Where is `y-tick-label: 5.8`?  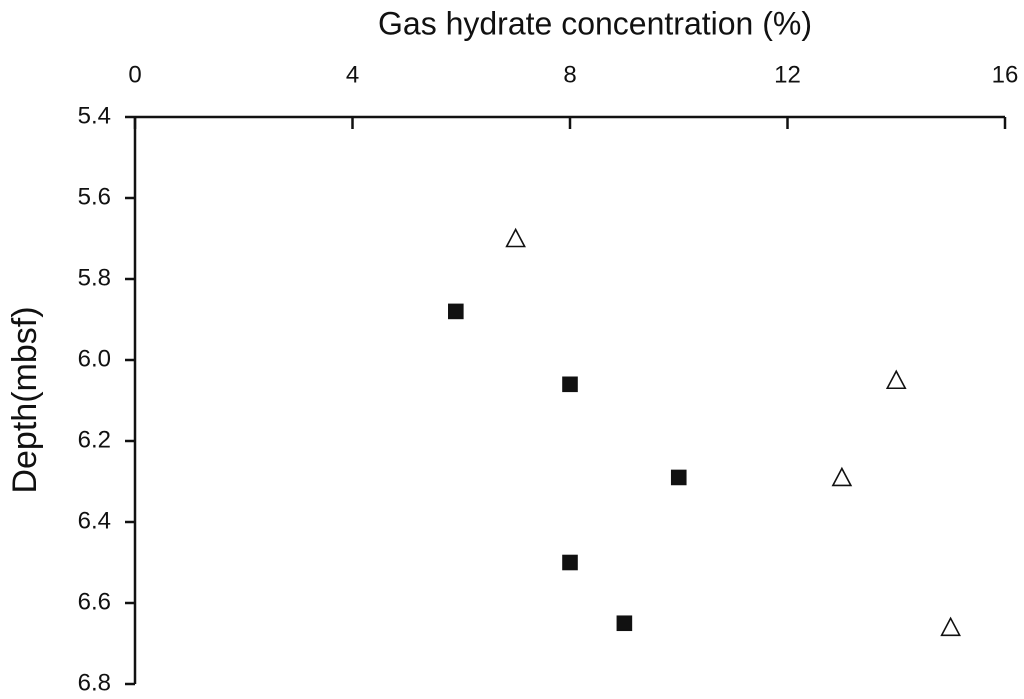
y-tick-label: 5.8 is located at coordinates (94, 277).